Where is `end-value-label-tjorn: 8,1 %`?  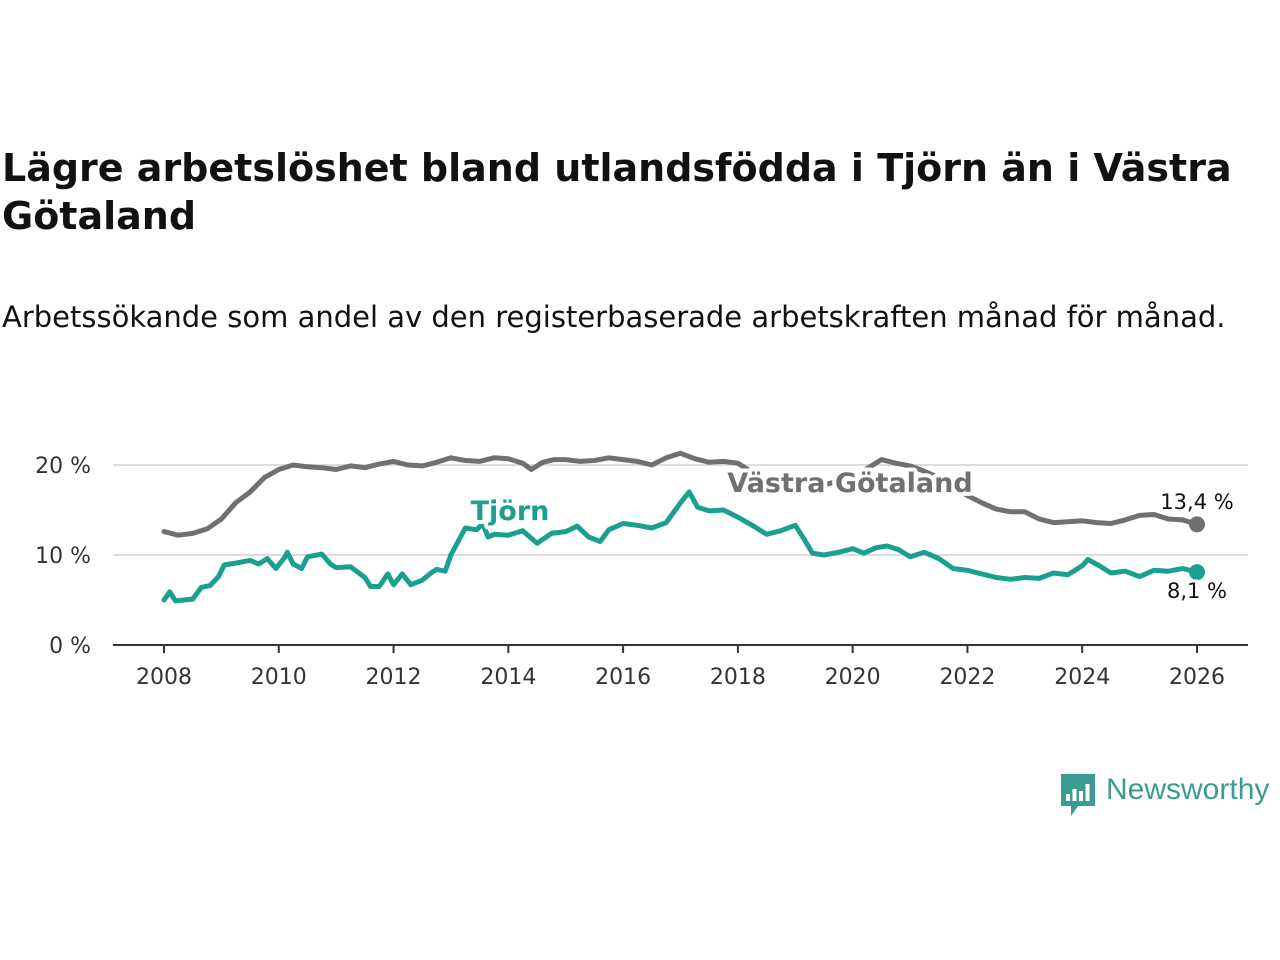
end-value-label-tjorn: 8,1 % is located at coordinates (1197, 591).